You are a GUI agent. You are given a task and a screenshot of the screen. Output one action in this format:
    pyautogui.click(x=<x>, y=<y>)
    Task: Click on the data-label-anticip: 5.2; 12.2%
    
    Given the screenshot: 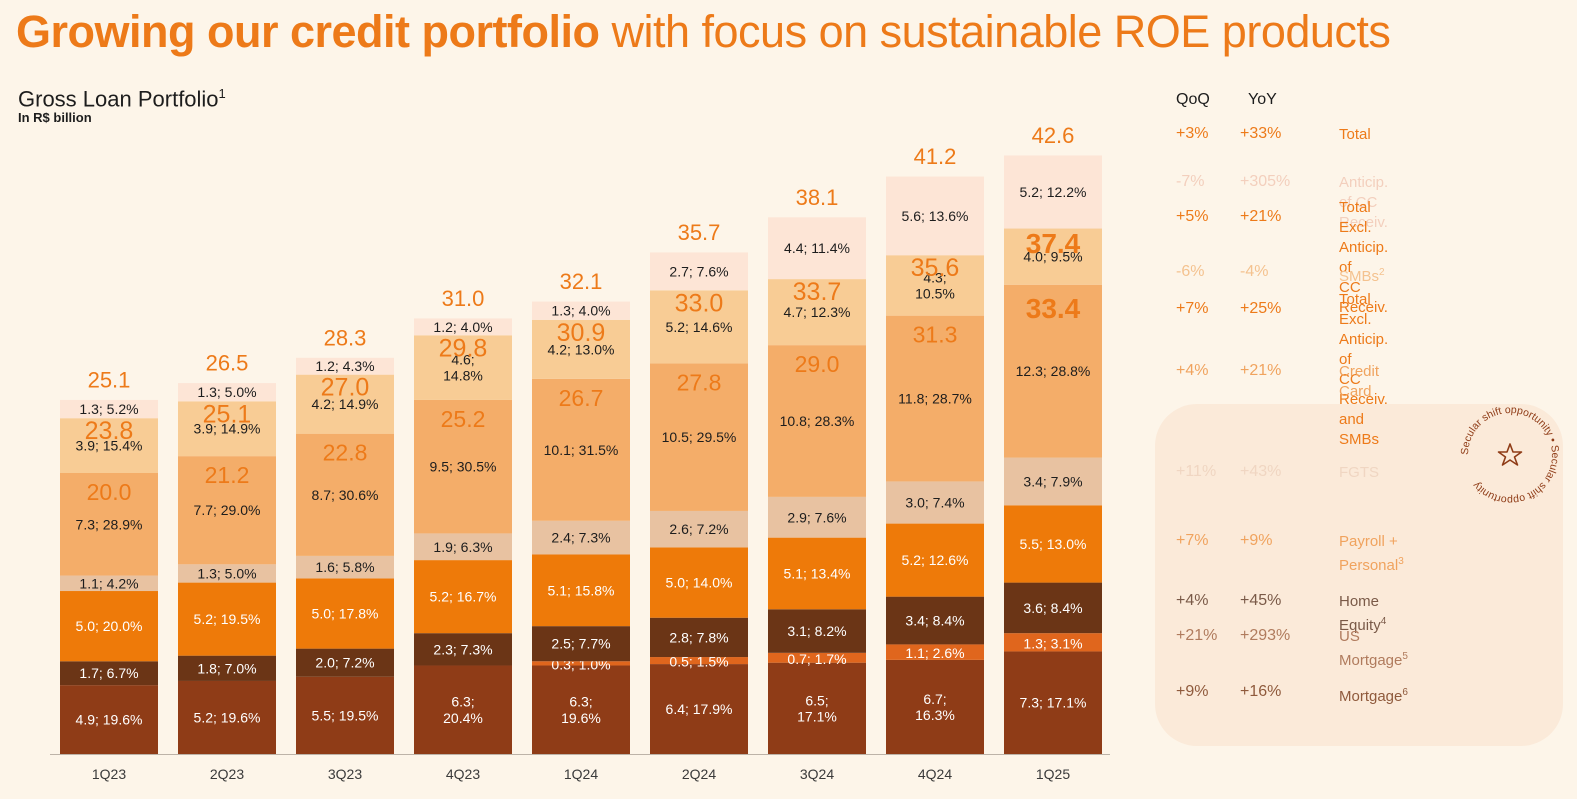 What is the action you would take?
    pyautogui.click(x=1053, y=192)
    